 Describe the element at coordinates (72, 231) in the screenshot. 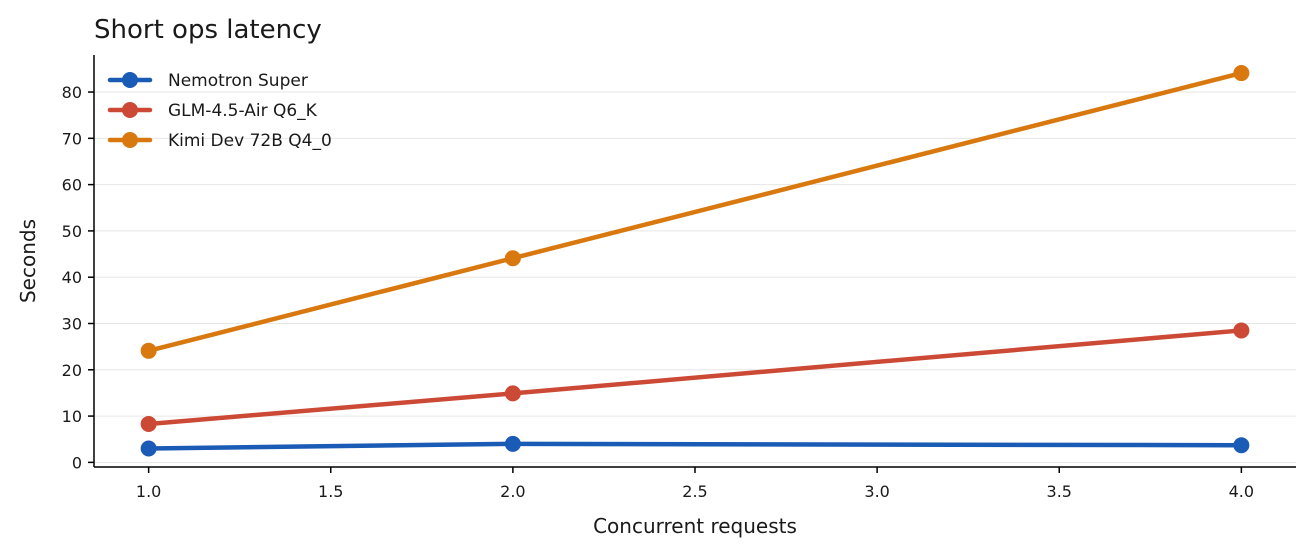

I see `y-tick-label: 50` at that location.